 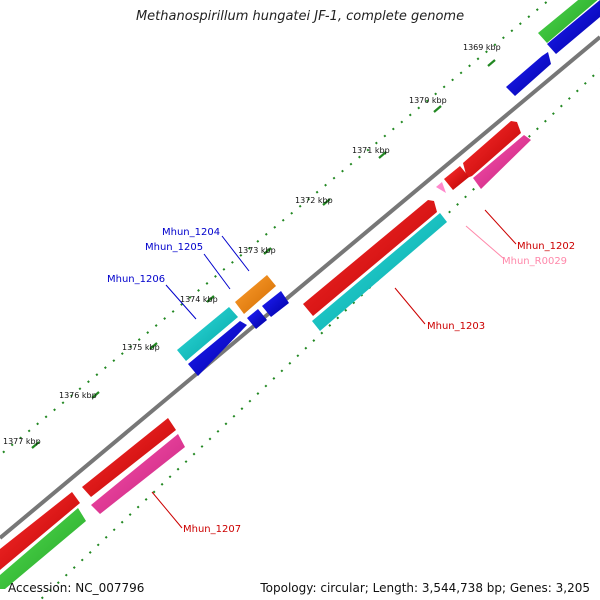 I want to click on scale-label-1372: 1372 kbp, so click(x=314, y=200).